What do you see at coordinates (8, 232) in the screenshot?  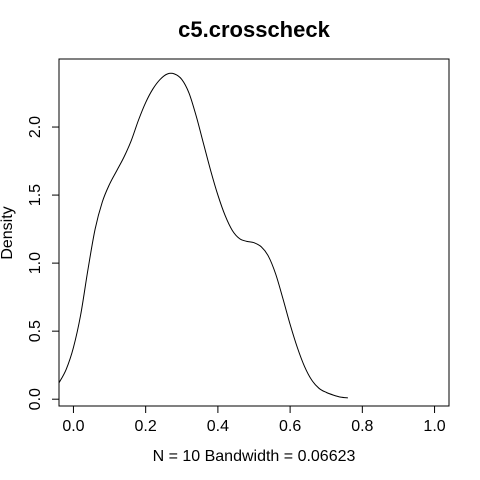 I see `y-axis-label: Density` at bounding box center [8, 232].